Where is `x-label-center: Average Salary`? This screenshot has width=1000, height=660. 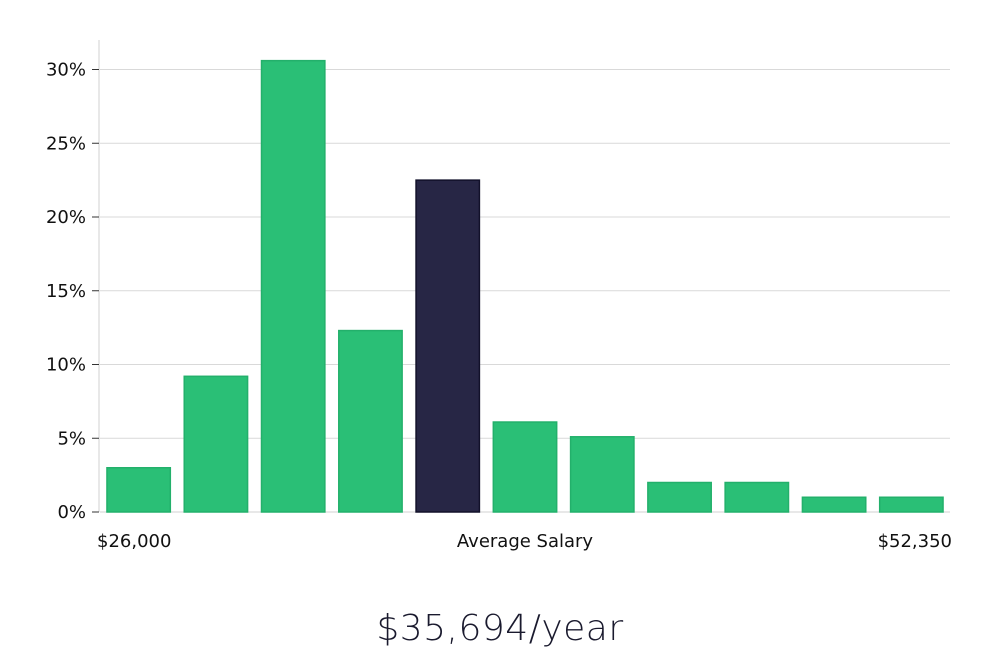 x-label-center: Average Salary is located at coordinates (525, 541).